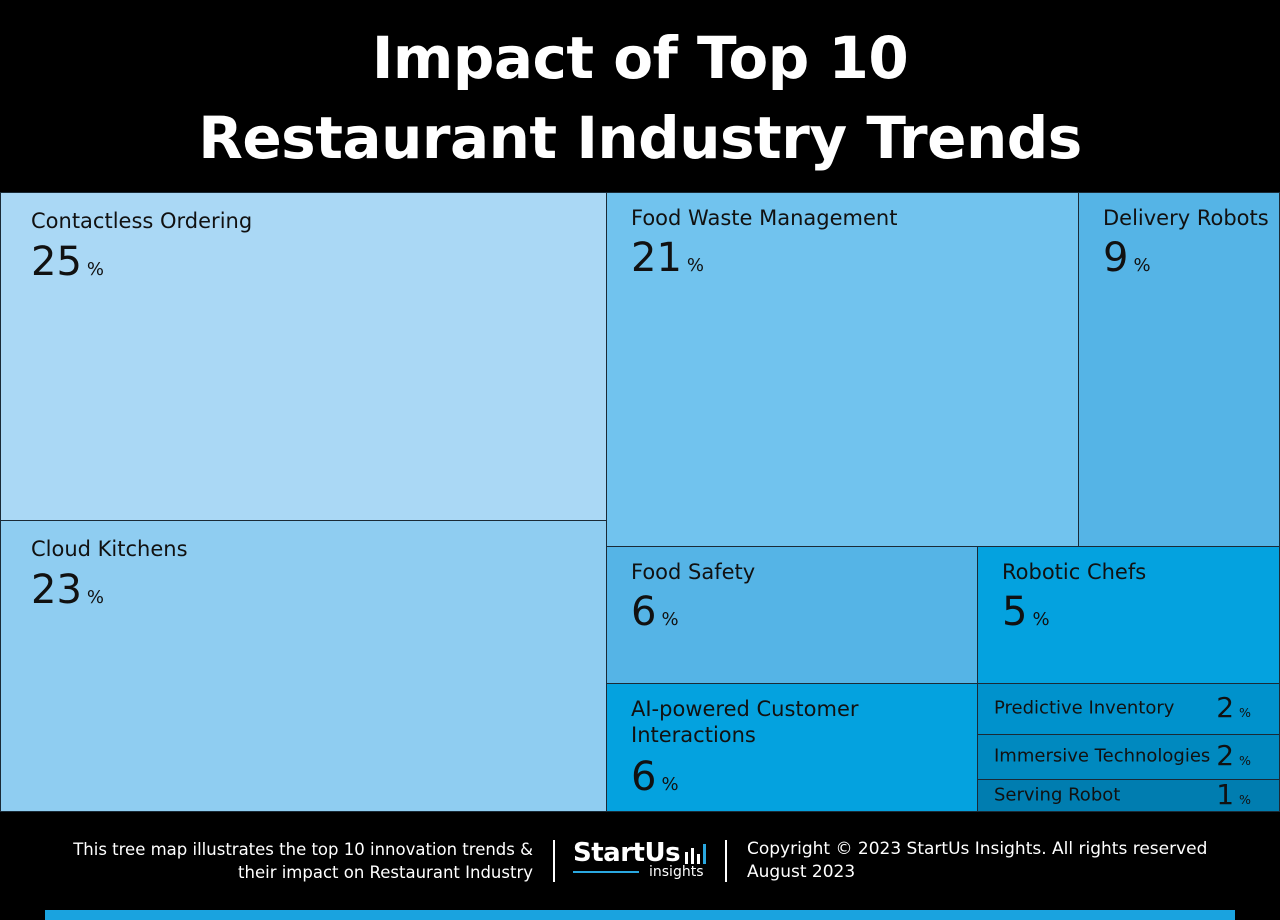  What do you see at coordinates (801, 872) in the screenshot?
I see `date-text: August 2023` at bounding box center [801, 872].